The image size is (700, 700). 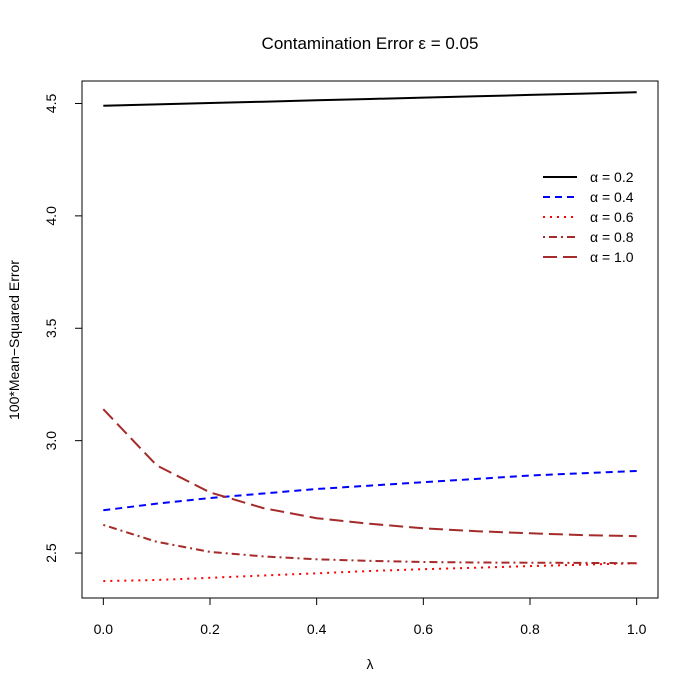 What do you see at coordinates (588, 217) in the screenshot?
I see `legend: α = 0.2 α = 0.4 α = 0.6 α = 0.8 α = 1.0` at bounding box center [588, 217].